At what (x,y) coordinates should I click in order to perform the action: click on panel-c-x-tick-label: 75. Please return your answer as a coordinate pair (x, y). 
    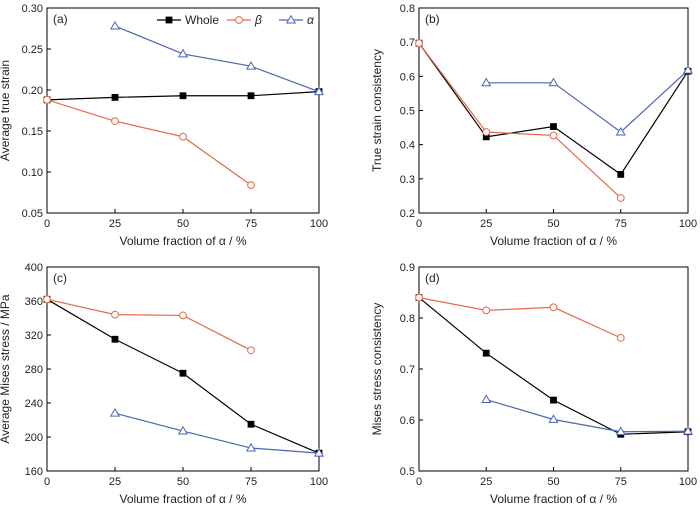
    Looking at the image, I should click on (251, 482).